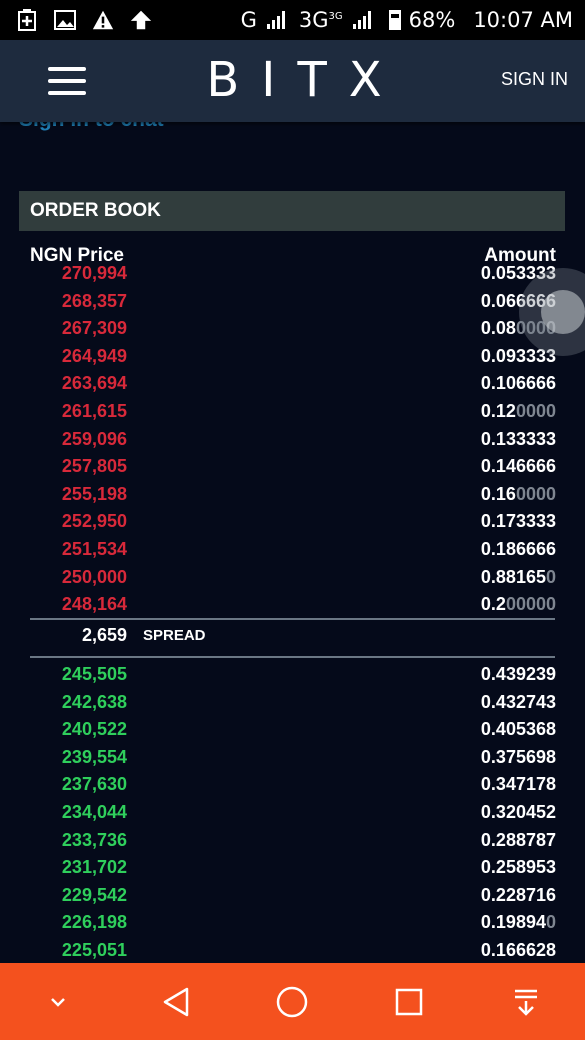 Image resolution: width=585 pixels, height=1040 pixels. I want to click on spread-divider-top, so click(292, 619).